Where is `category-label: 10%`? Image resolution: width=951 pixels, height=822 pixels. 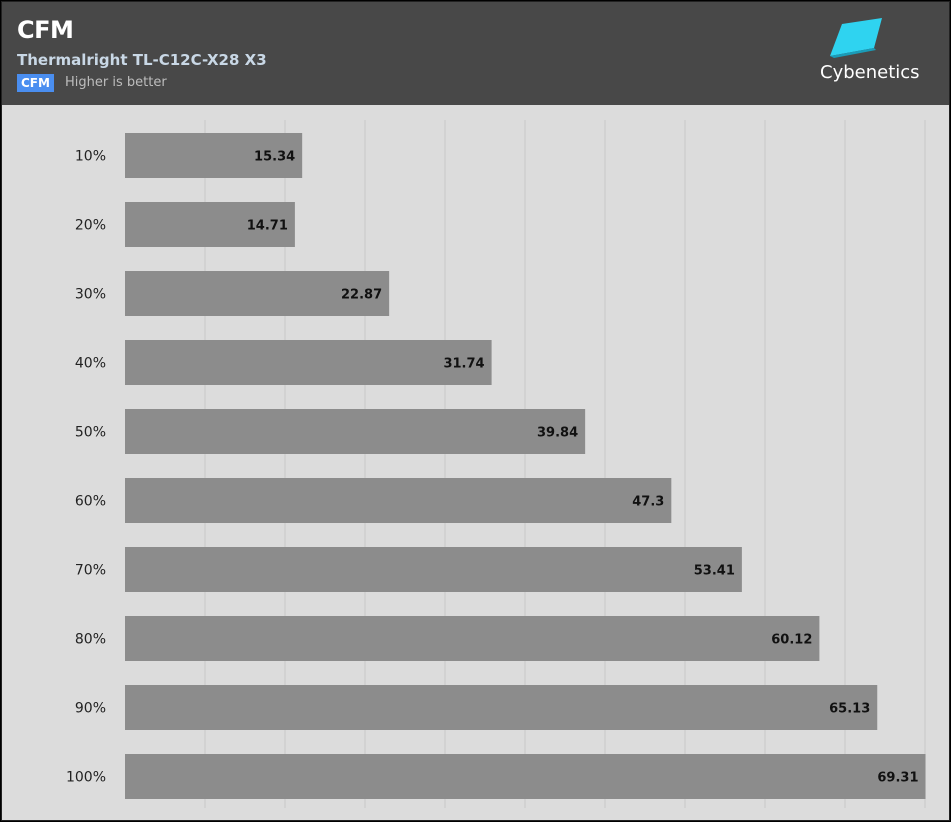
category-label: 10% is located at coordinates (90, 157).